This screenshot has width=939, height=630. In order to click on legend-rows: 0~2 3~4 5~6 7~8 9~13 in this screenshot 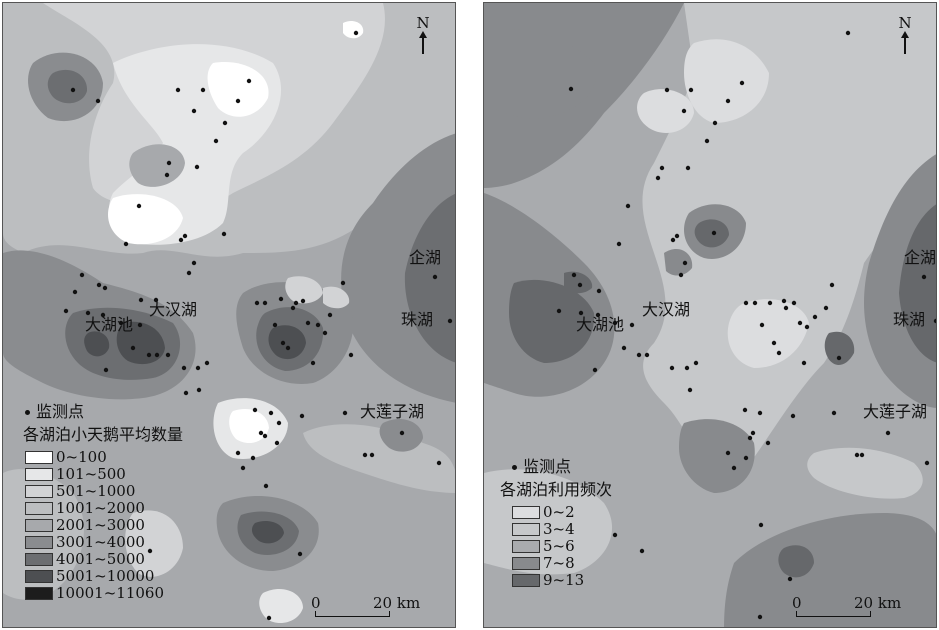, I will do `click(562, 546)`.